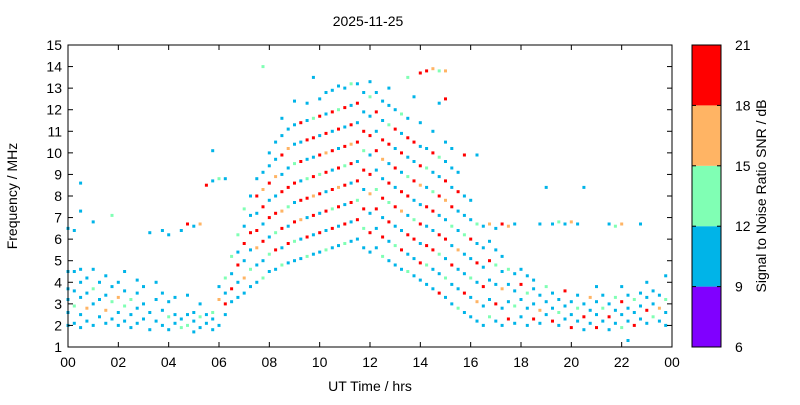 The image size is (800, 405). Describe the element at coordinates (68, 362) in the screenshot. I see `x-tick-label: 00` at that location.